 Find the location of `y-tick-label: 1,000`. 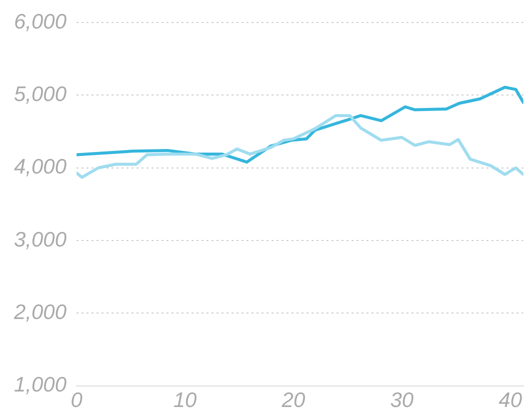

y-tick-label: 1,000 is located at coordinates (40, 385).